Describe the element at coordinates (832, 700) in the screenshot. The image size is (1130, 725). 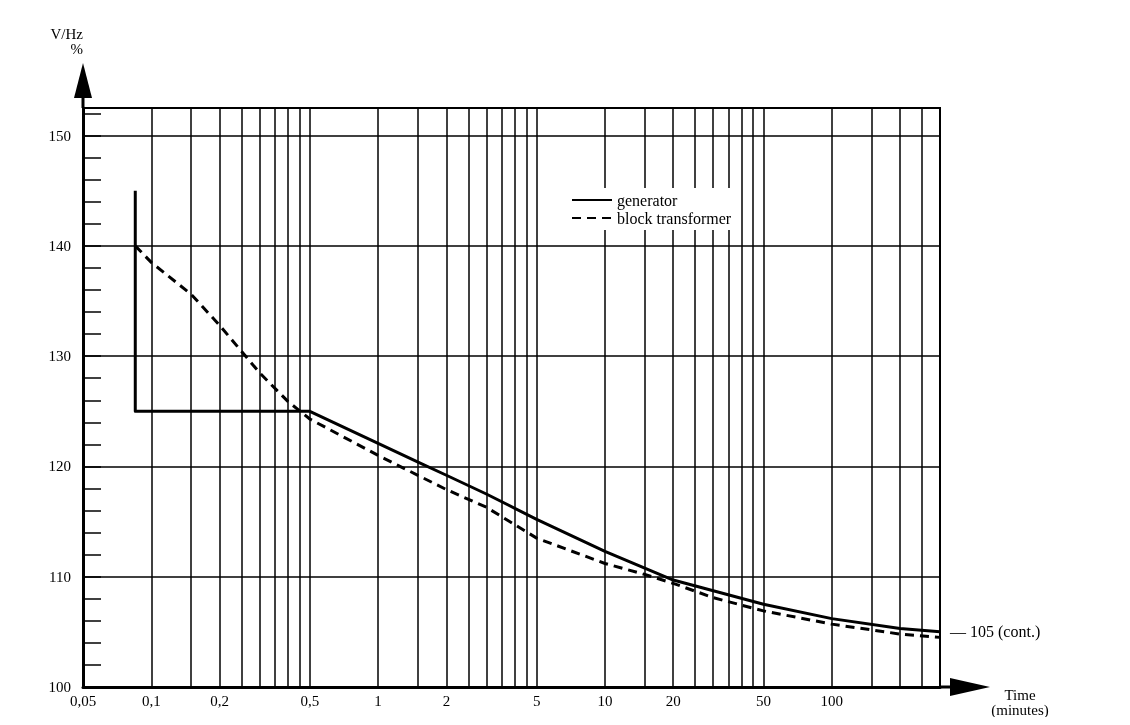
I see `x-tick-label: 100` at that location.